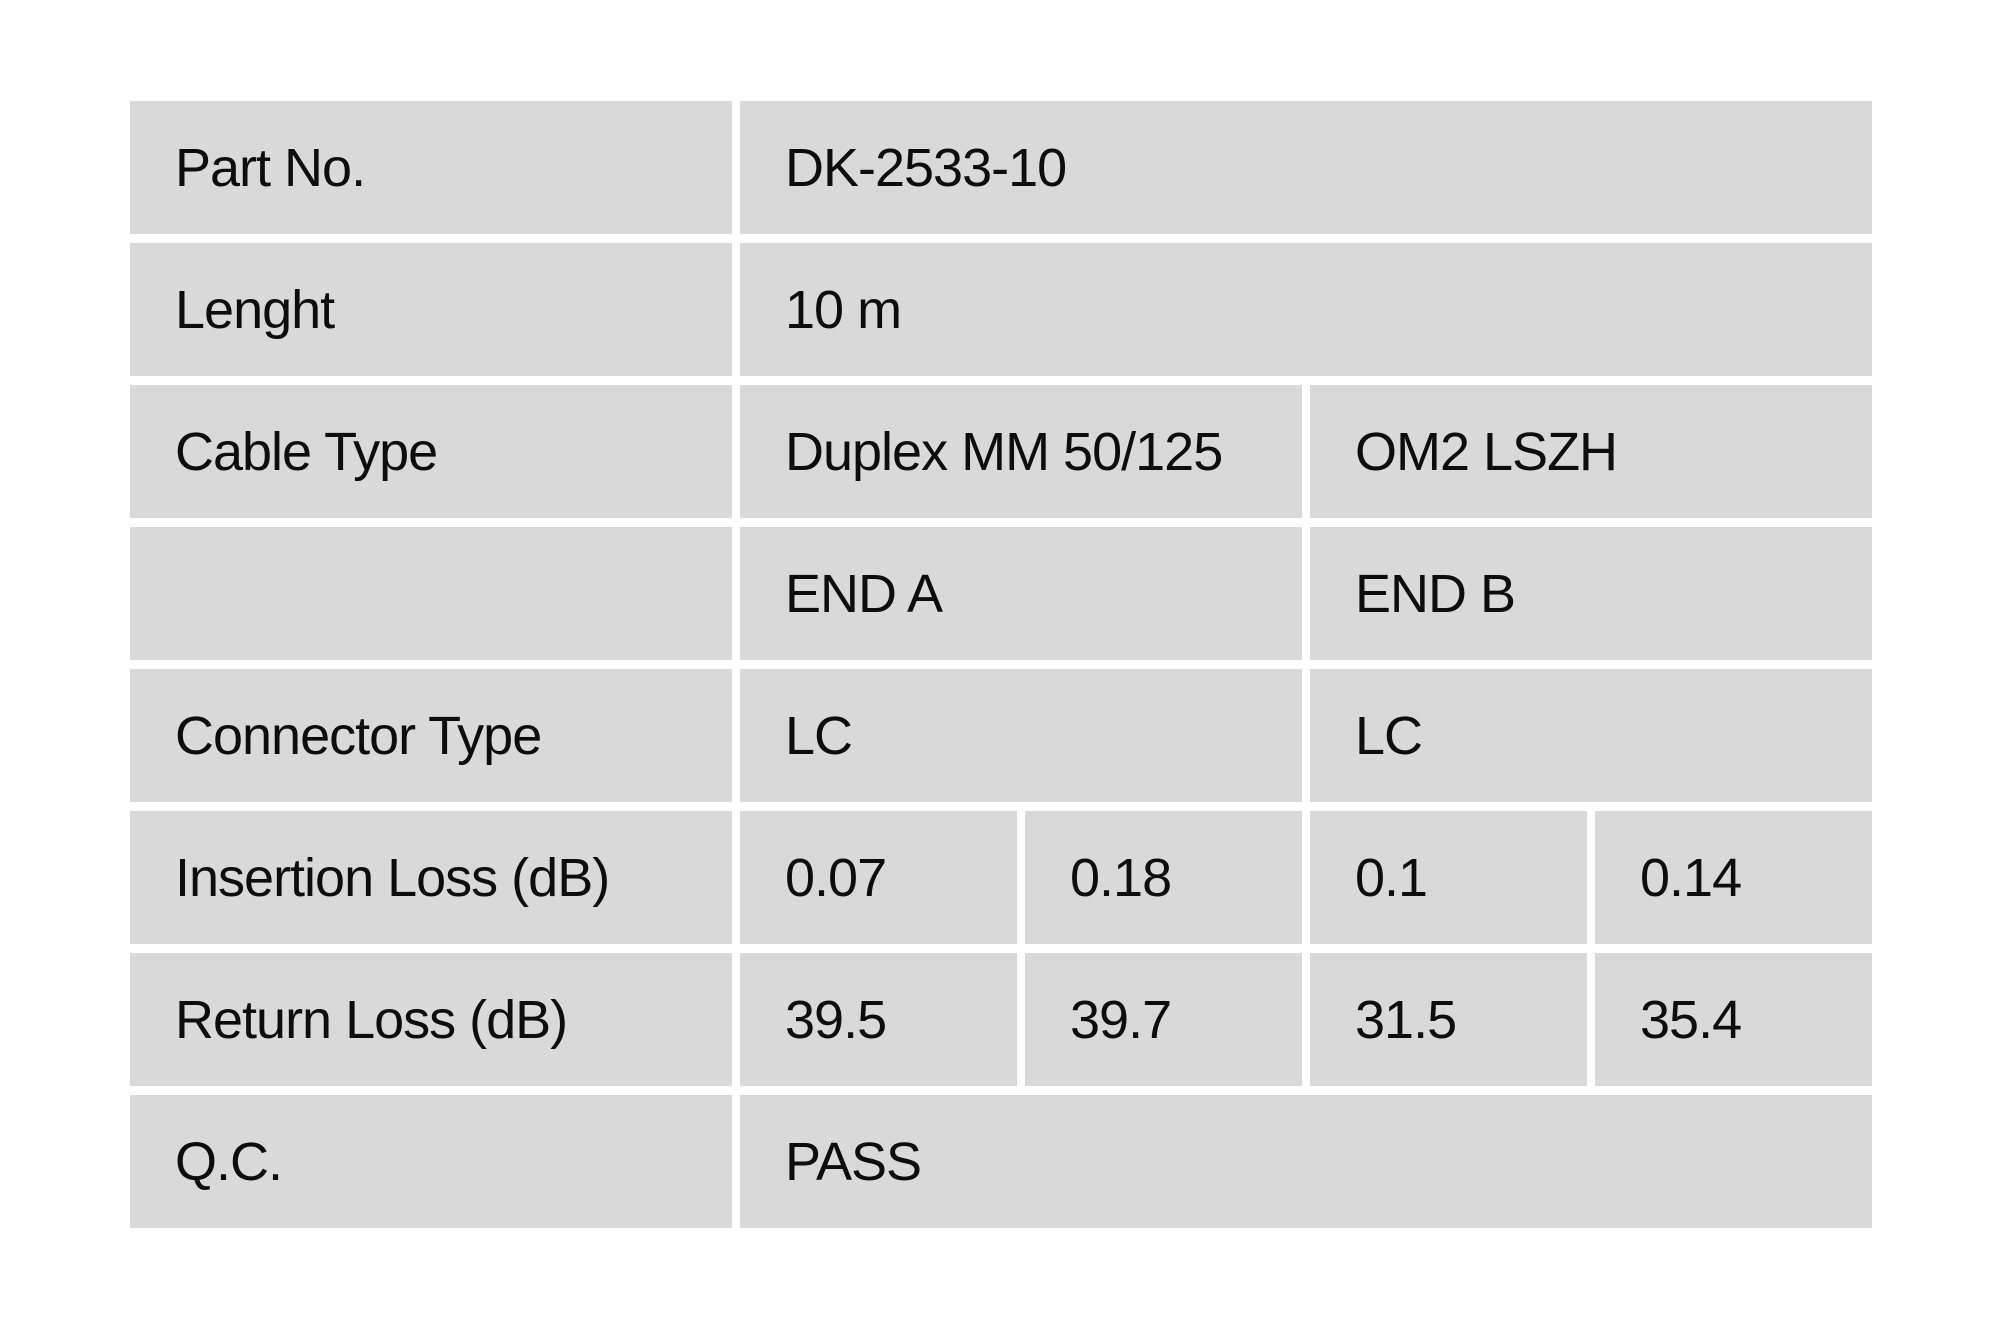 The width and height of the screenshot is (2000, 1333). I want to click on value-length: 10 m, so click(1306, 309).